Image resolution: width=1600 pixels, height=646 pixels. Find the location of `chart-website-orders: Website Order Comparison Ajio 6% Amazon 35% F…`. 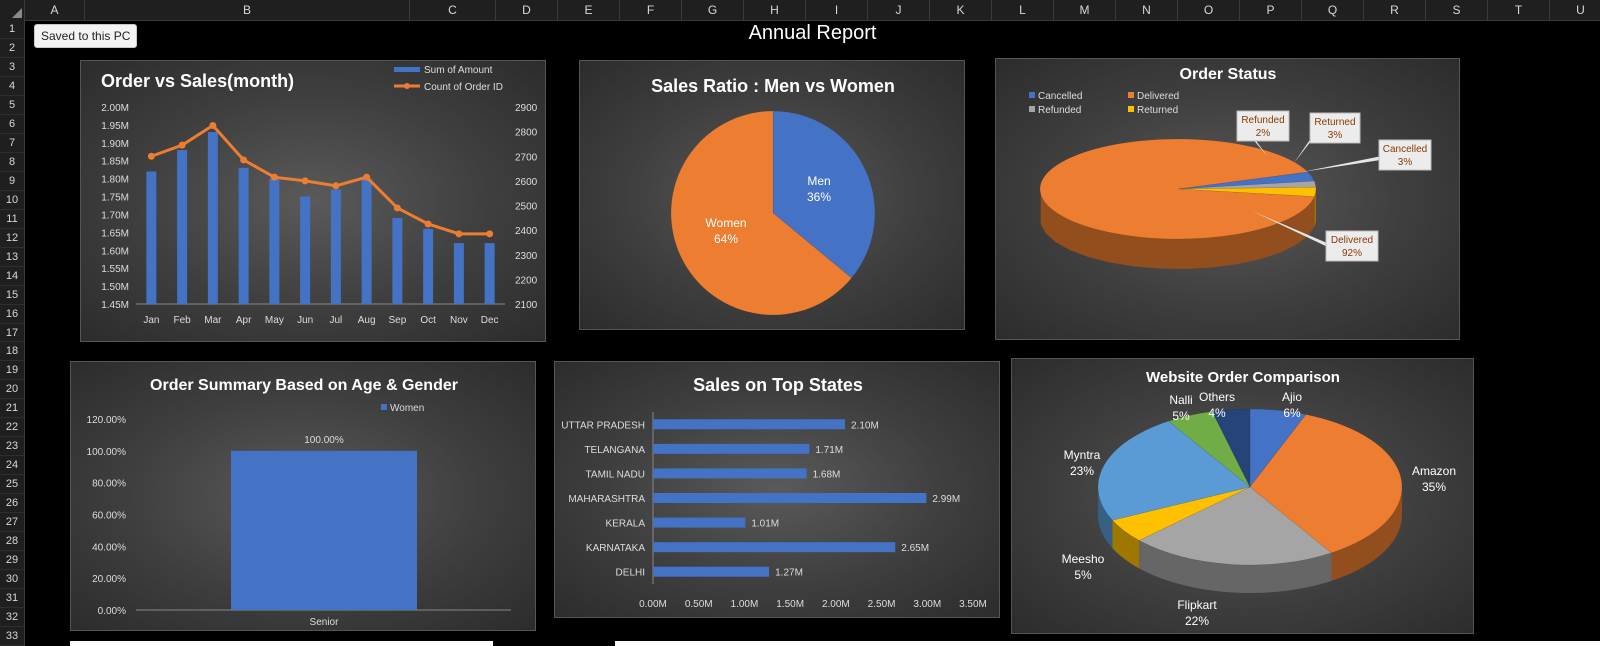

chart-website-orders: Website Order Comparison Ajio 6% Amazon 35% F… is located at coordinates (1242, 496).